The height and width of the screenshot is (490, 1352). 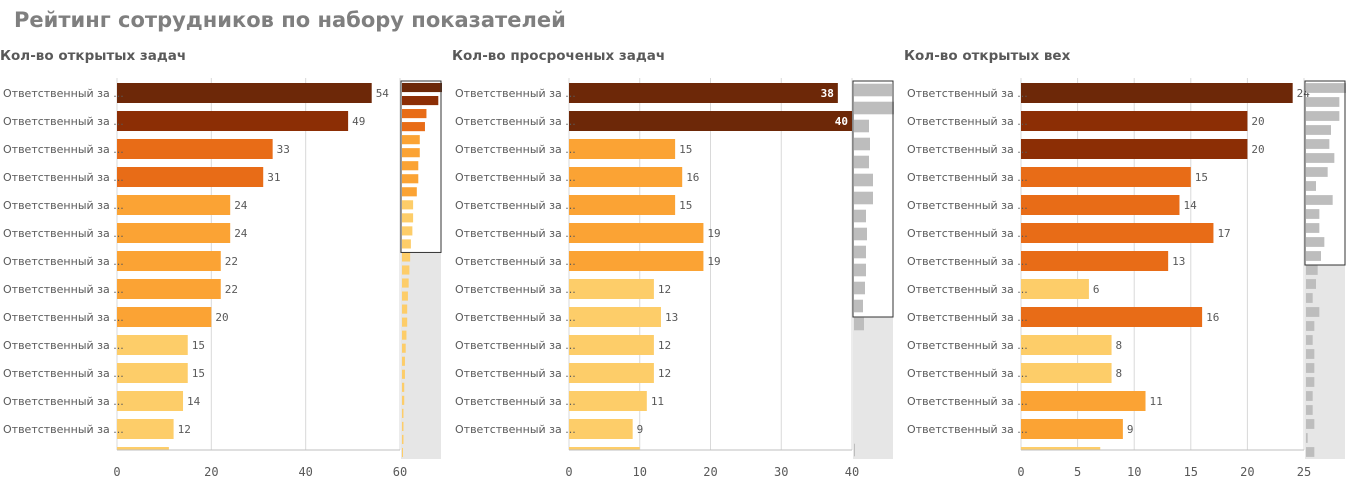 I want to click on value-label: 16, so click(x=1212, y=317).